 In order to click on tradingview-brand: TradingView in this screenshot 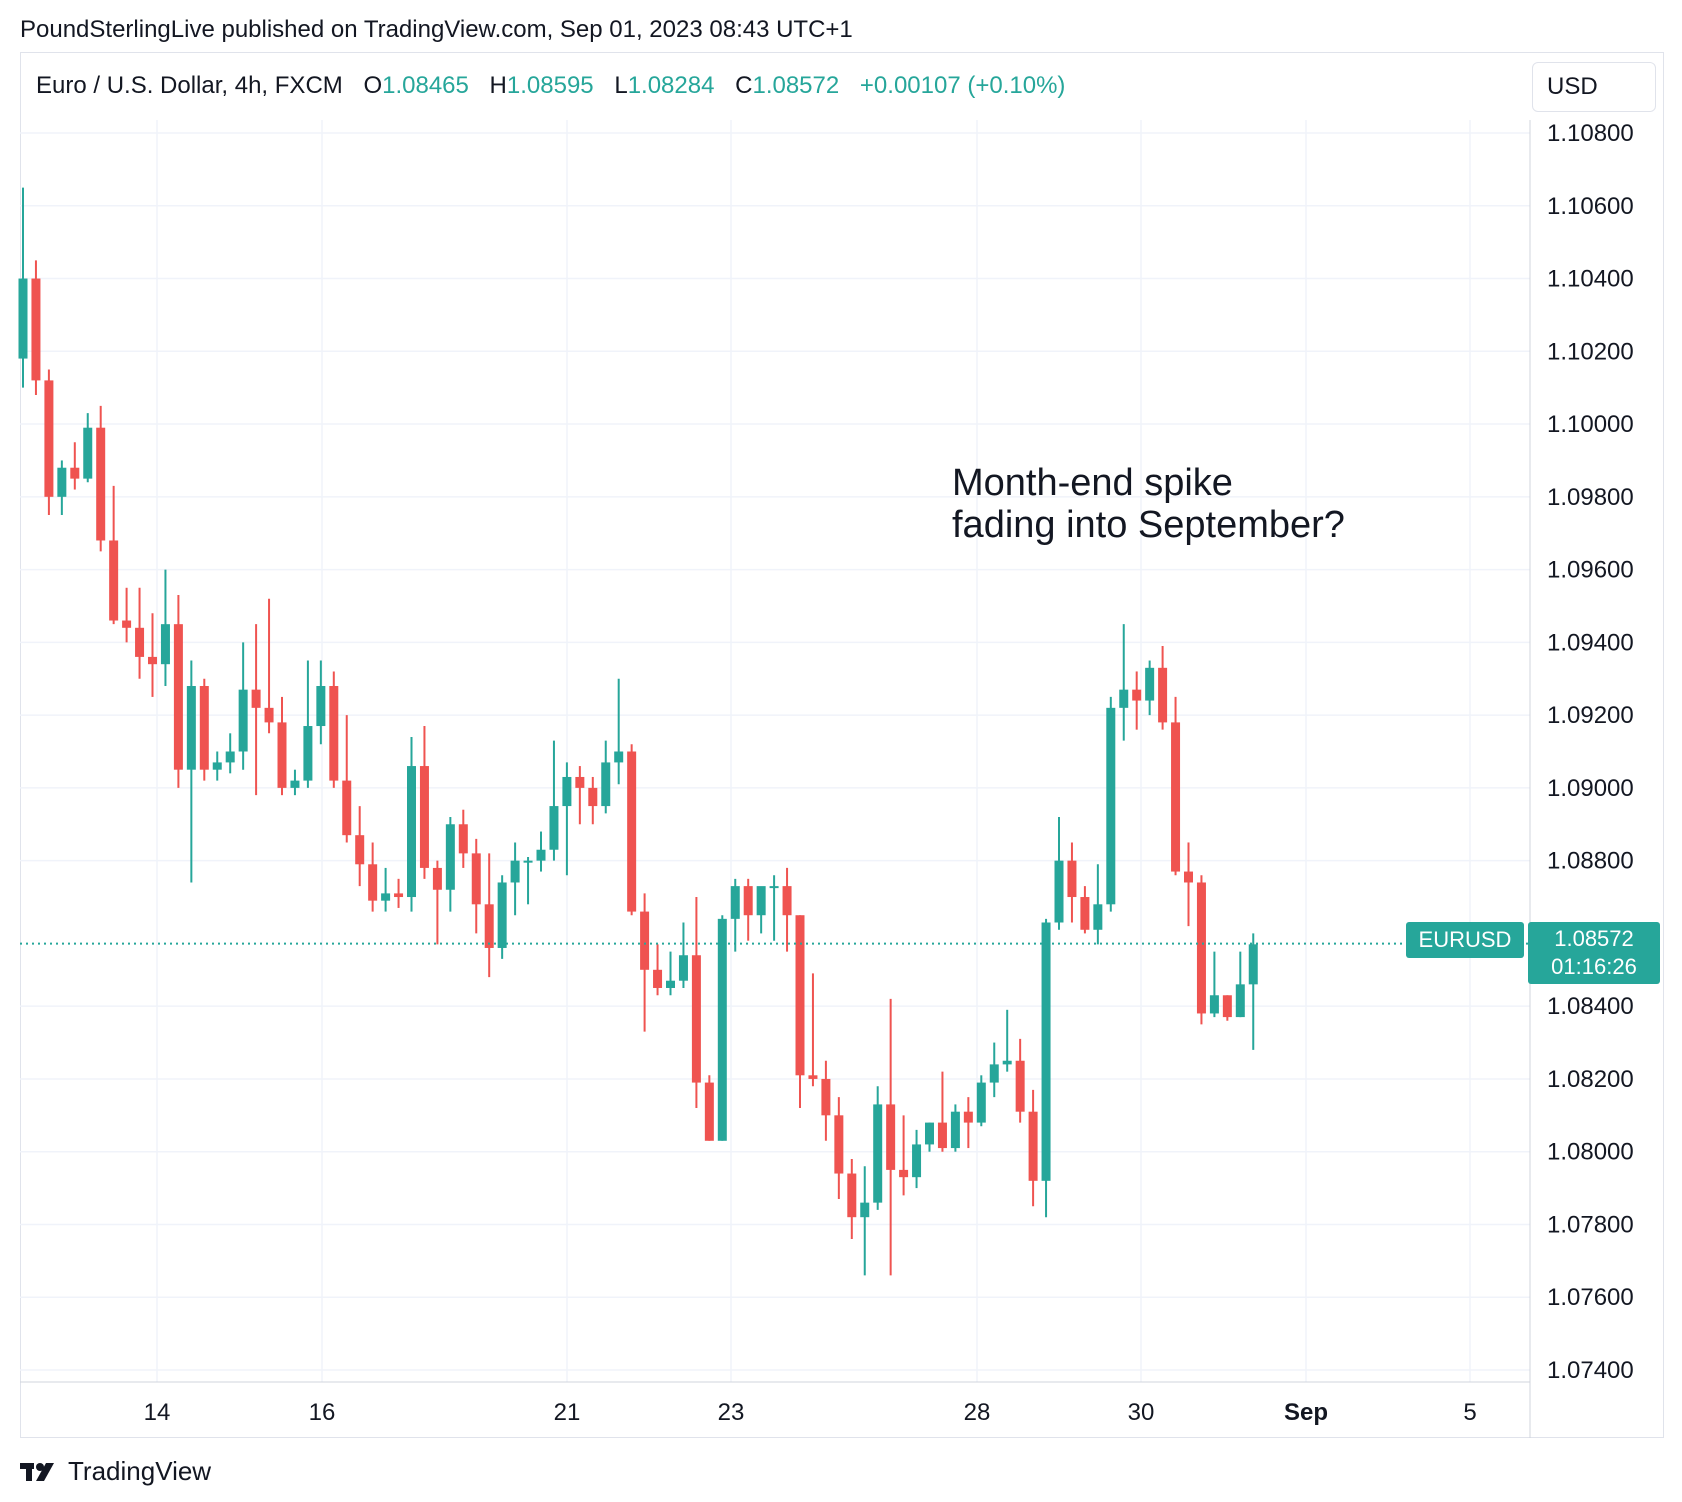, I will do `click(115, 1471)`.